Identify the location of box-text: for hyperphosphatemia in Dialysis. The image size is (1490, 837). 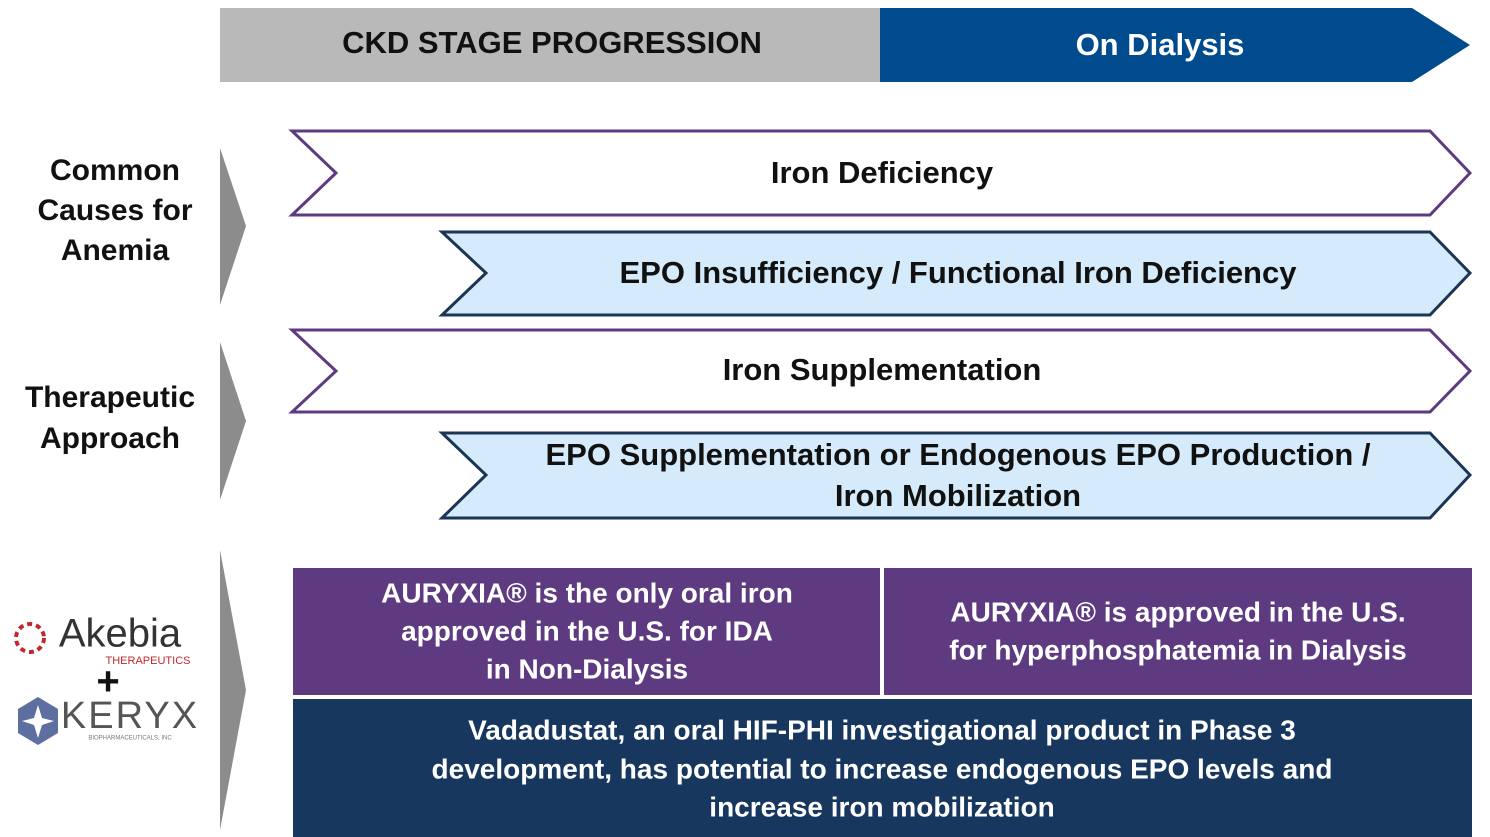
(1177, 649).